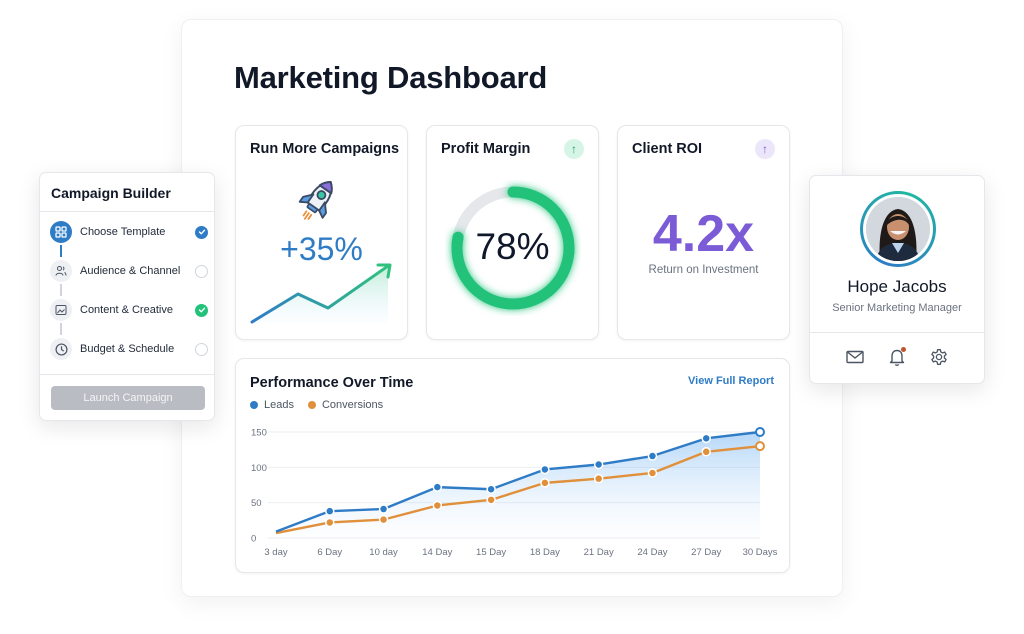 Image resolution: width=1024 pixels, height=634 pixels. What do you see at coordinates (599, 552) in the screenshot?
I see `svg-text: 21 Day` at bounding box center [599, 552].